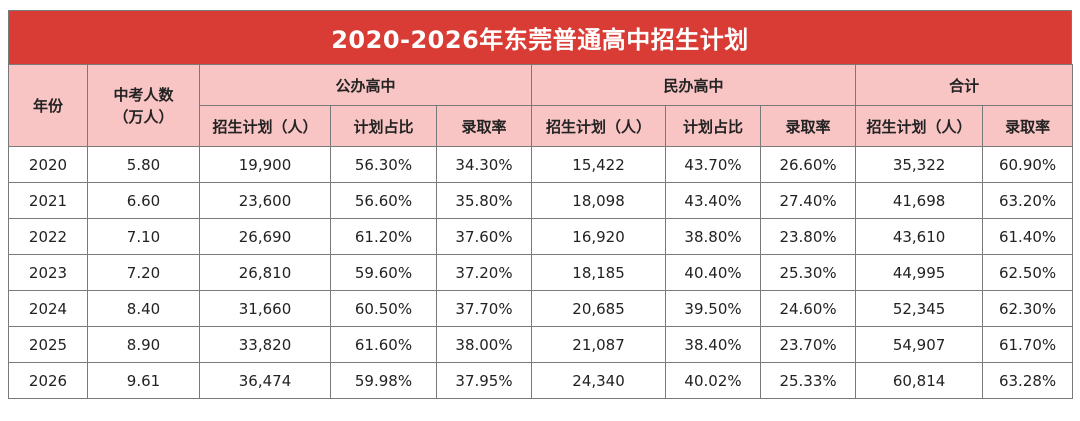  I want to click on cell-public-ratio: 60.50%, so click(383, 308).